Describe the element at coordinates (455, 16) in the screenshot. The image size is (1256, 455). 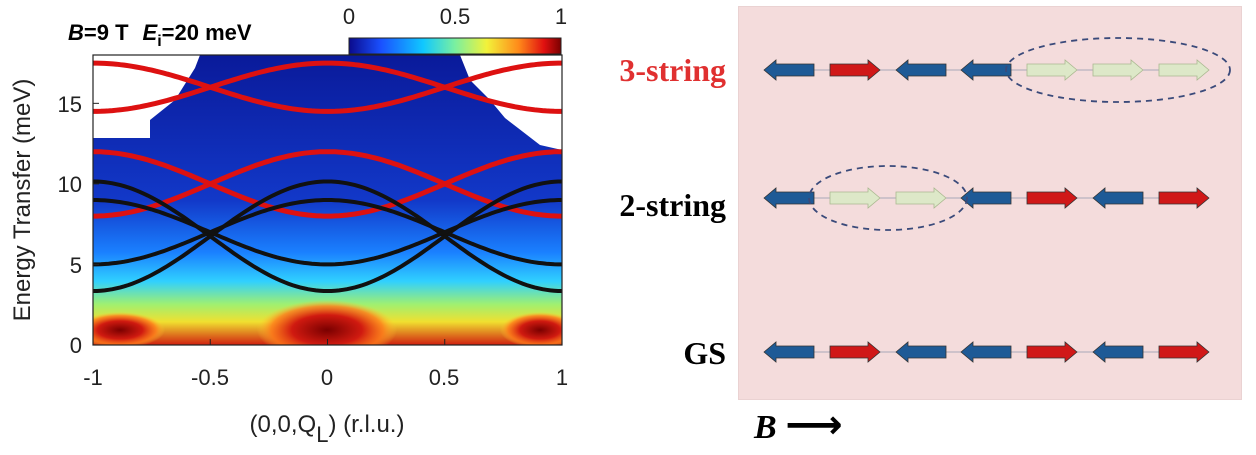
I see `colorbar-tick-label: 0.5` at that location.